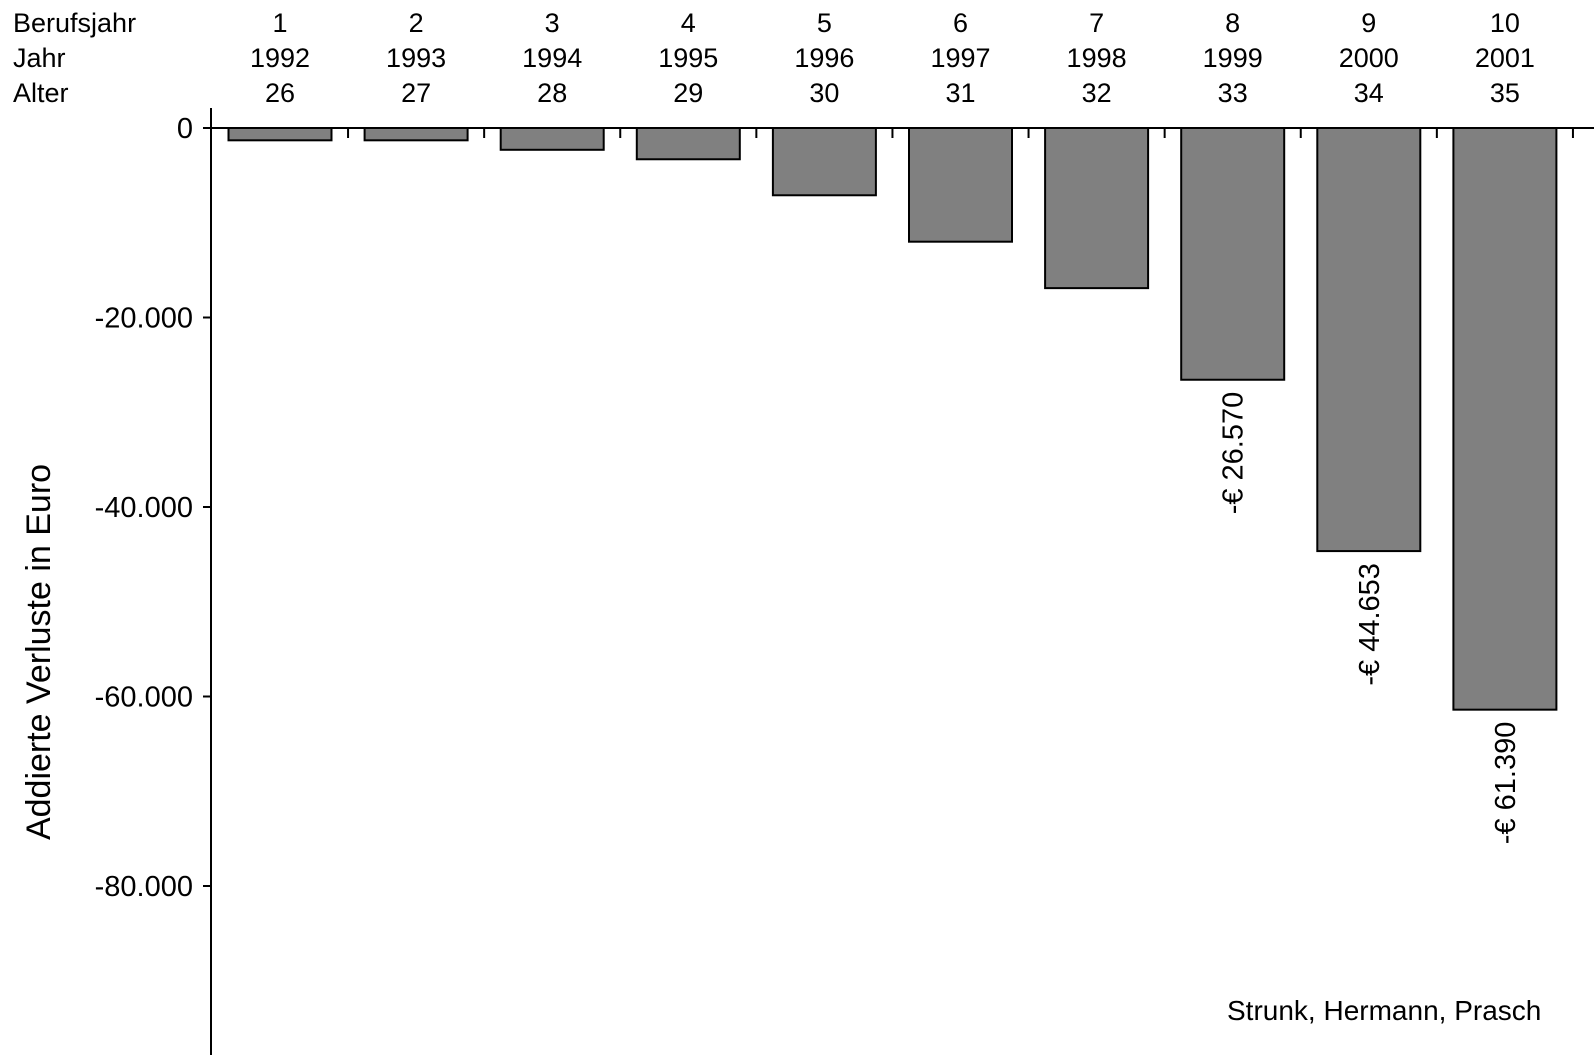  I want to click on data-label: -€ 26.570, so click(1234, 453).